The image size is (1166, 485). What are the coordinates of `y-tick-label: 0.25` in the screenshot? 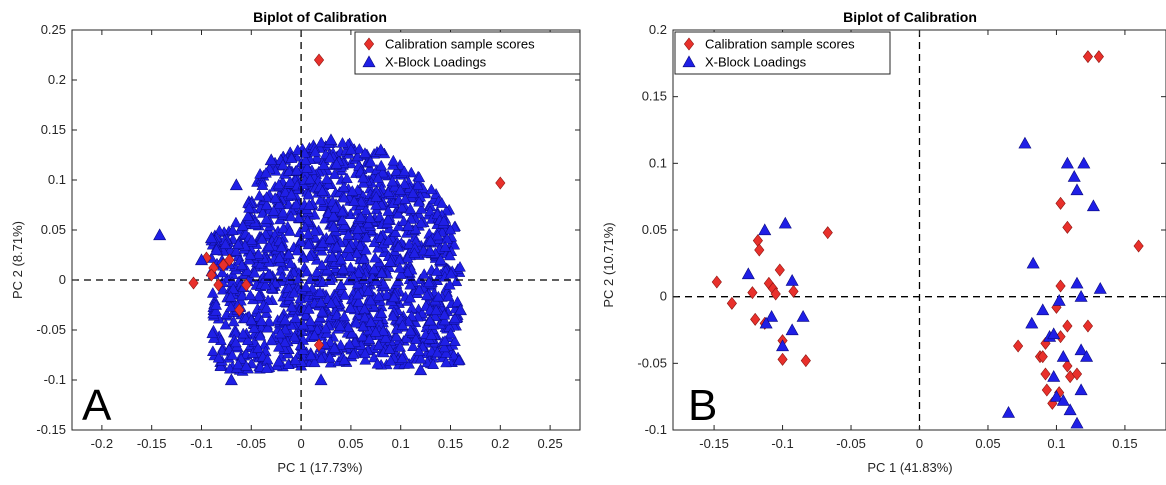 It's located at (53, 29).